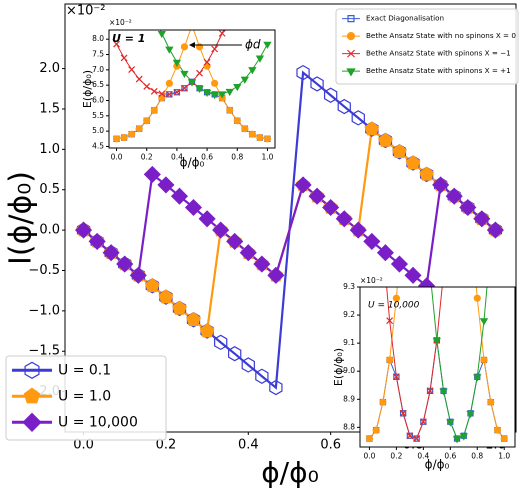  I want to click on y-tick-label: 5.5, so click(98, 115).